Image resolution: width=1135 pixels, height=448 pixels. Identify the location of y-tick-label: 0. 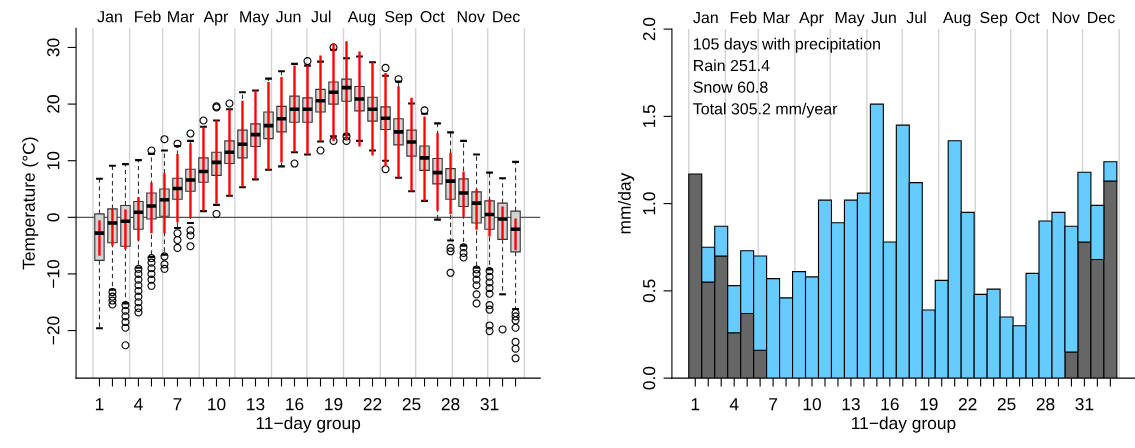
(53, 217).